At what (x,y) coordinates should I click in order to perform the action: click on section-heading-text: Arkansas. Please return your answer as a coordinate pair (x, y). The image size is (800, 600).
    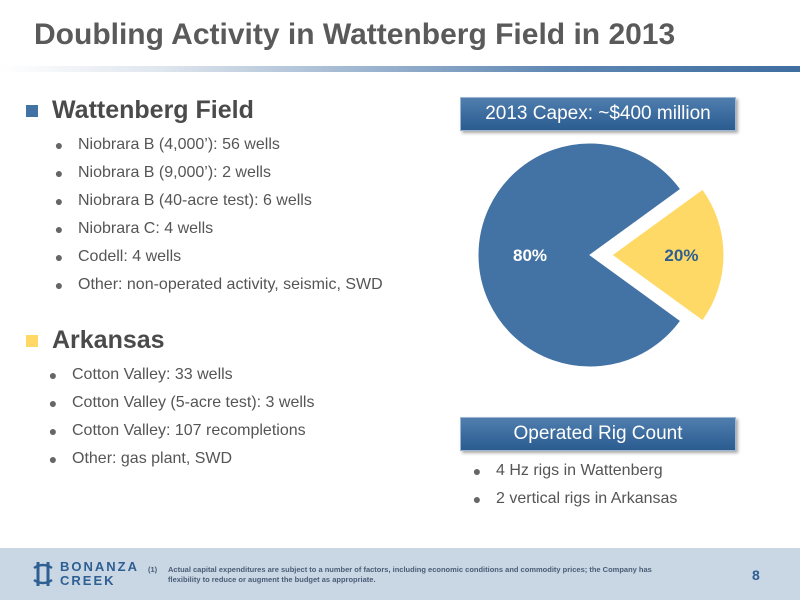
    Looking at the image, I should click on (108, 340).